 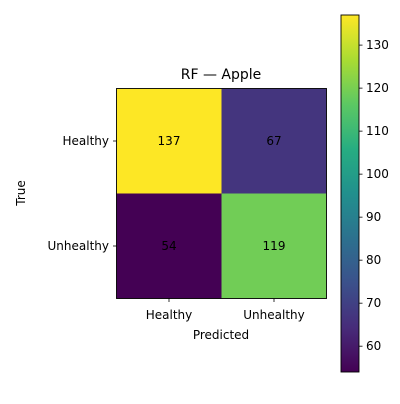 I want to click on colorbar-tick-label: 90, so click(x=373, y=217).